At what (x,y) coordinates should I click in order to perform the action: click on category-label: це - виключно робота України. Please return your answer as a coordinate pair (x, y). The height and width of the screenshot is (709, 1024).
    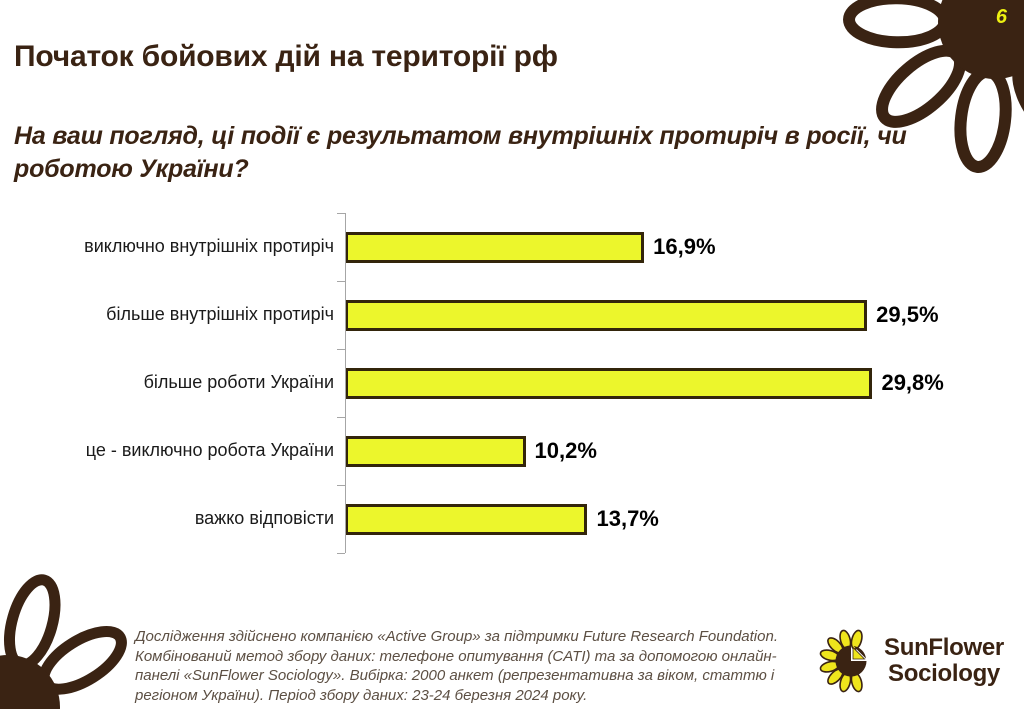
    Looking at the image, I should click on (209, 450).